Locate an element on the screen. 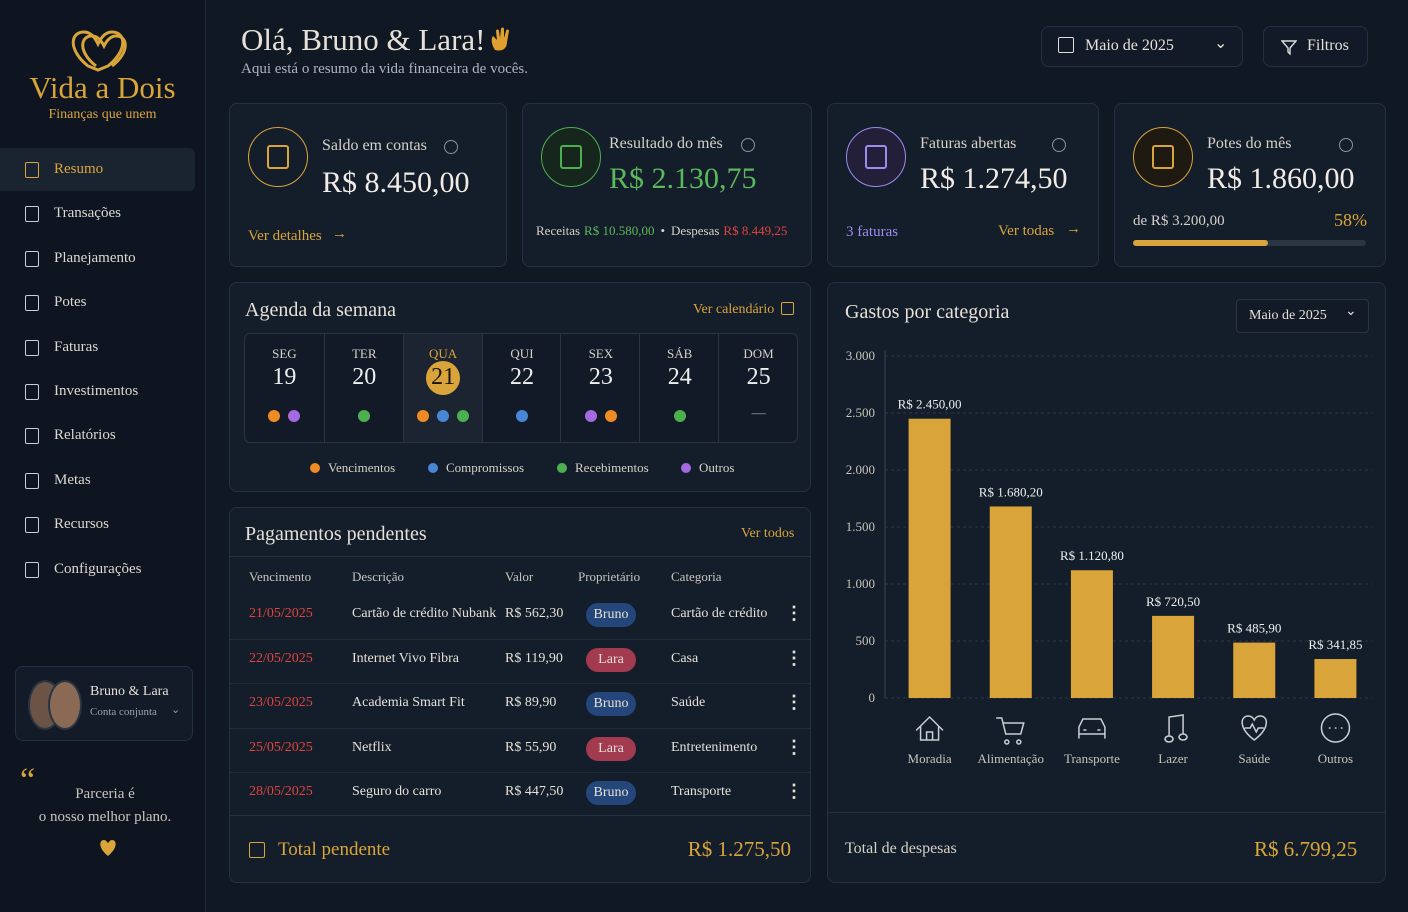 The height and width of the screenshot is (912, 1408). row-divider is located at coordinates (520, 639).